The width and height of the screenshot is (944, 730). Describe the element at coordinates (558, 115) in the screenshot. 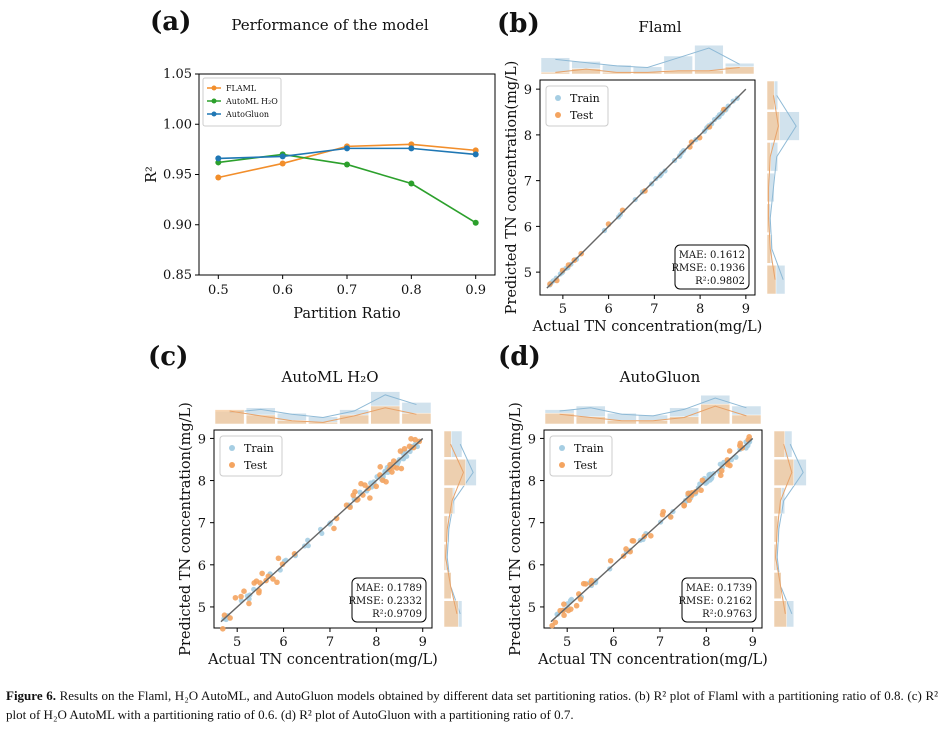

I see `panel-b-legend-test-marker` at that location.